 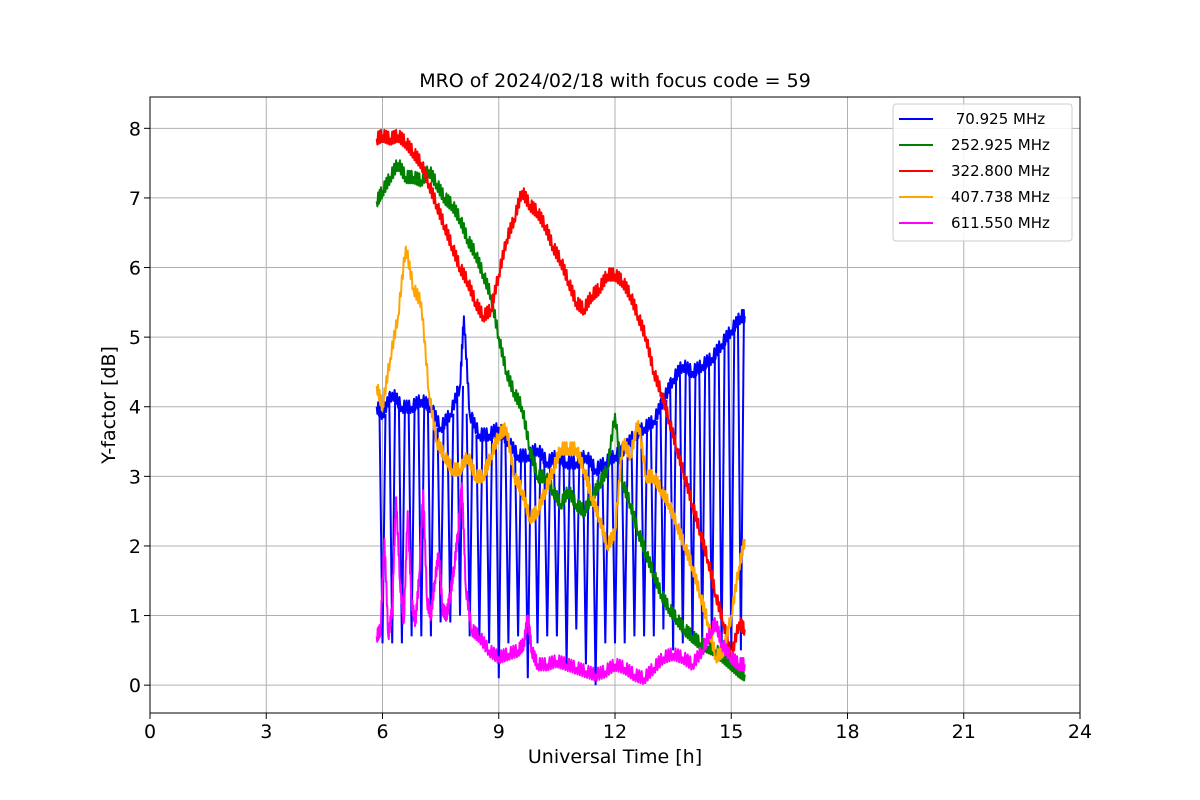 What do you see at coordinates (135, 686) in the screenshot?
I see `y-tick-label: 0` at bounding box center [135, 686].